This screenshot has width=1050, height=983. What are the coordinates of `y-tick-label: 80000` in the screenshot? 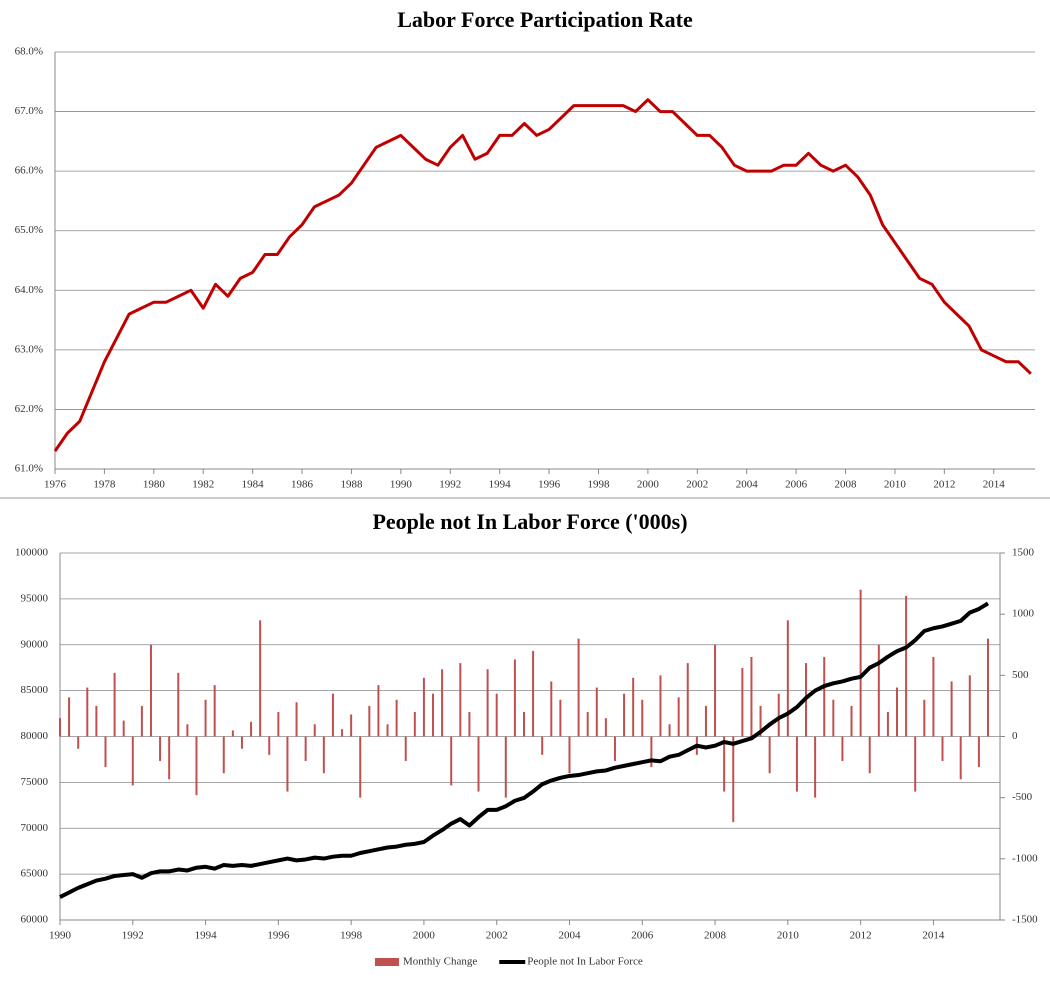 It's located at (35, 736).